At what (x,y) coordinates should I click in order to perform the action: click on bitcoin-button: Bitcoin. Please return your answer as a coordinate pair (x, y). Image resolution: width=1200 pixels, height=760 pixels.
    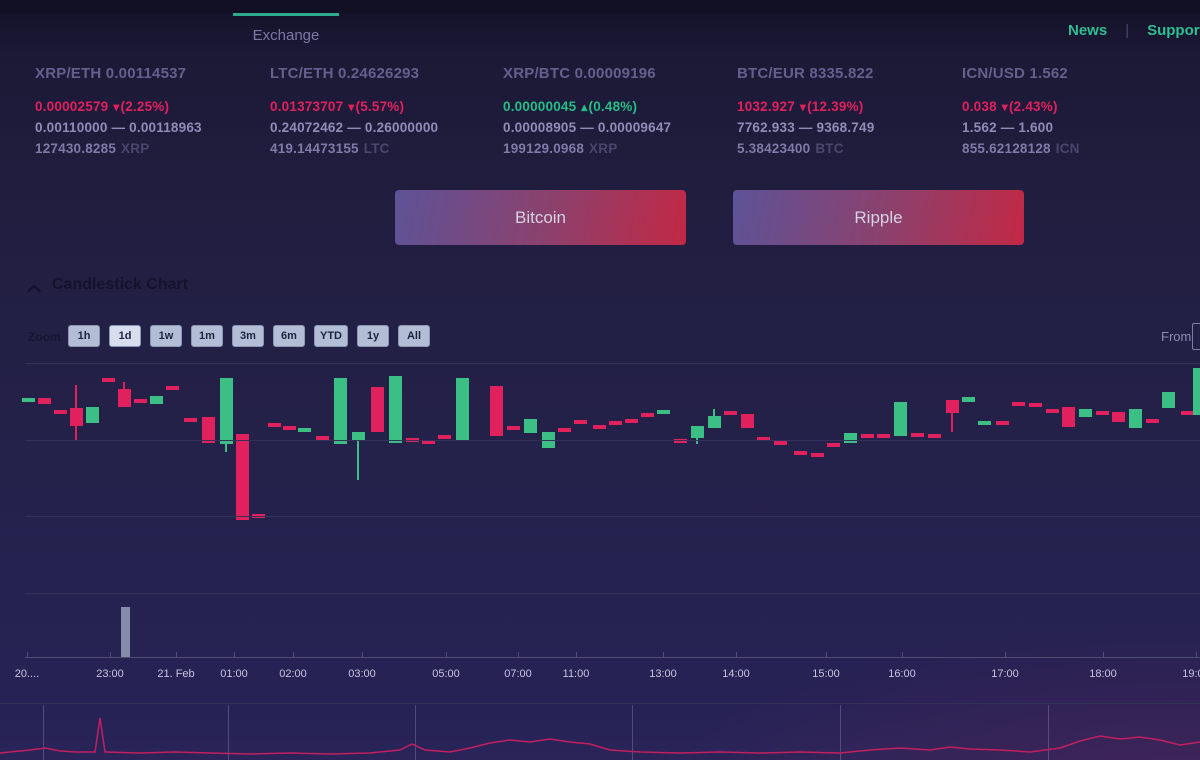
    Looking at the image, I should click on (540, 217).